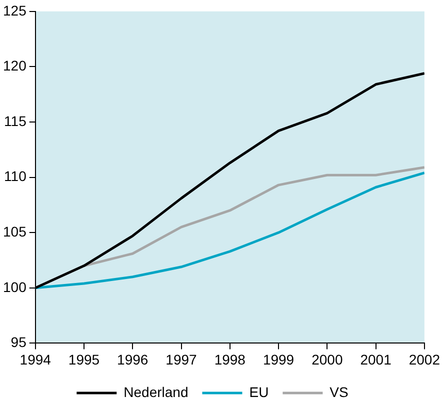  I want to click on x-tick-label: 1996, so click(132, 359).